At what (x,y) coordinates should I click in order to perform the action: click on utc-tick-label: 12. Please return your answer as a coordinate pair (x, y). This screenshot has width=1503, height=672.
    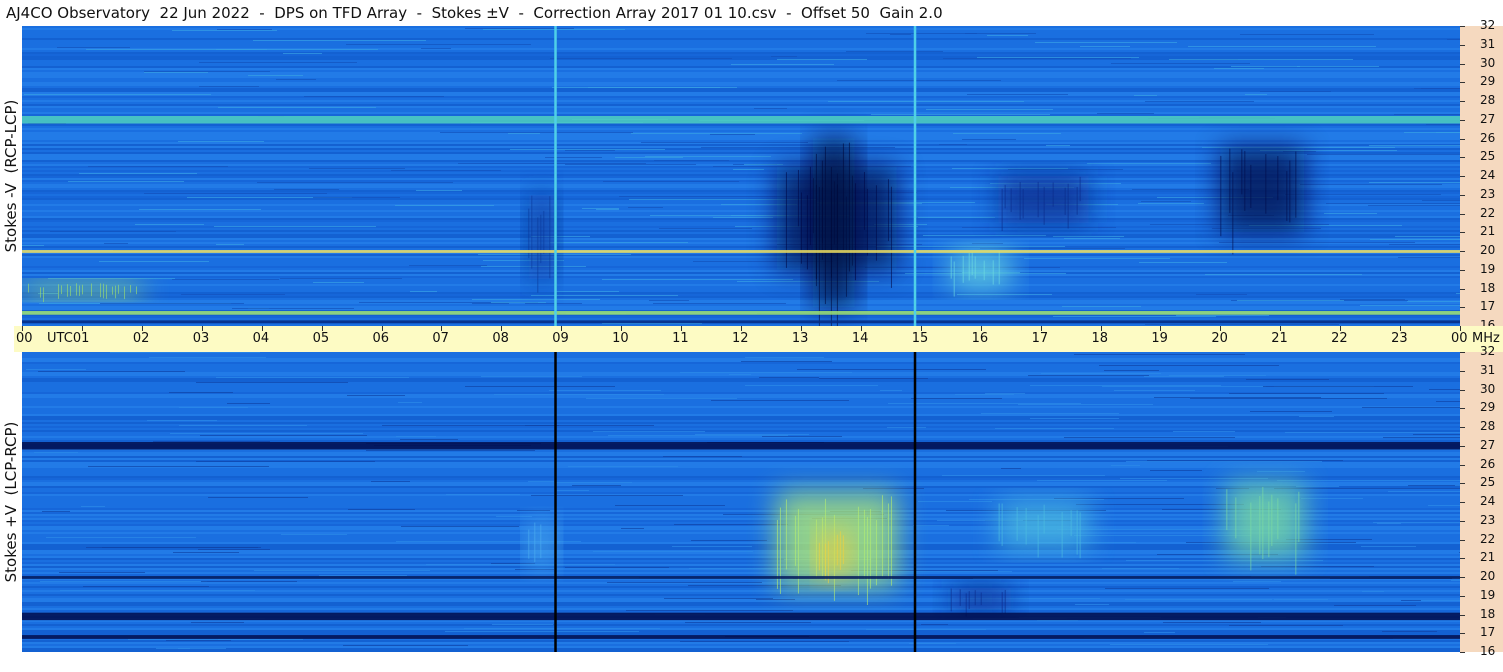
    Looking at the image, I should click on (740, 338).